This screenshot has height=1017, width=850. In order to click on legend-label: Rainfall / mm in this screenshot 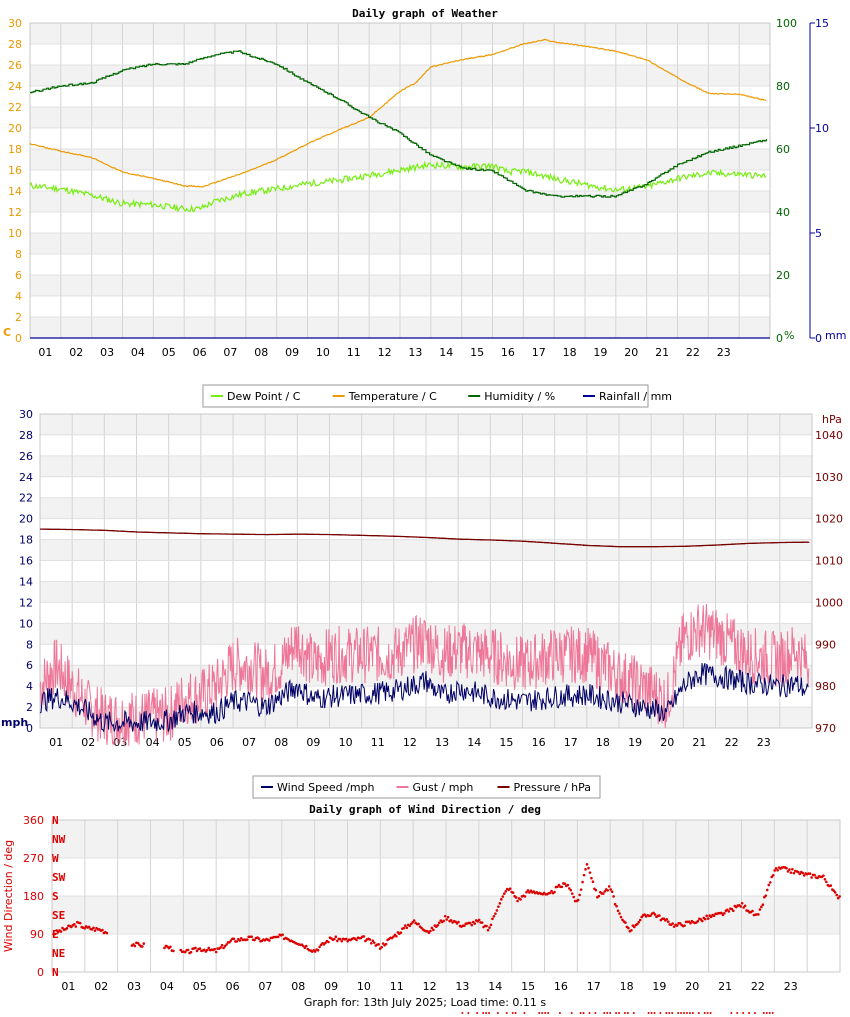, I will do `click(635, 396)`.